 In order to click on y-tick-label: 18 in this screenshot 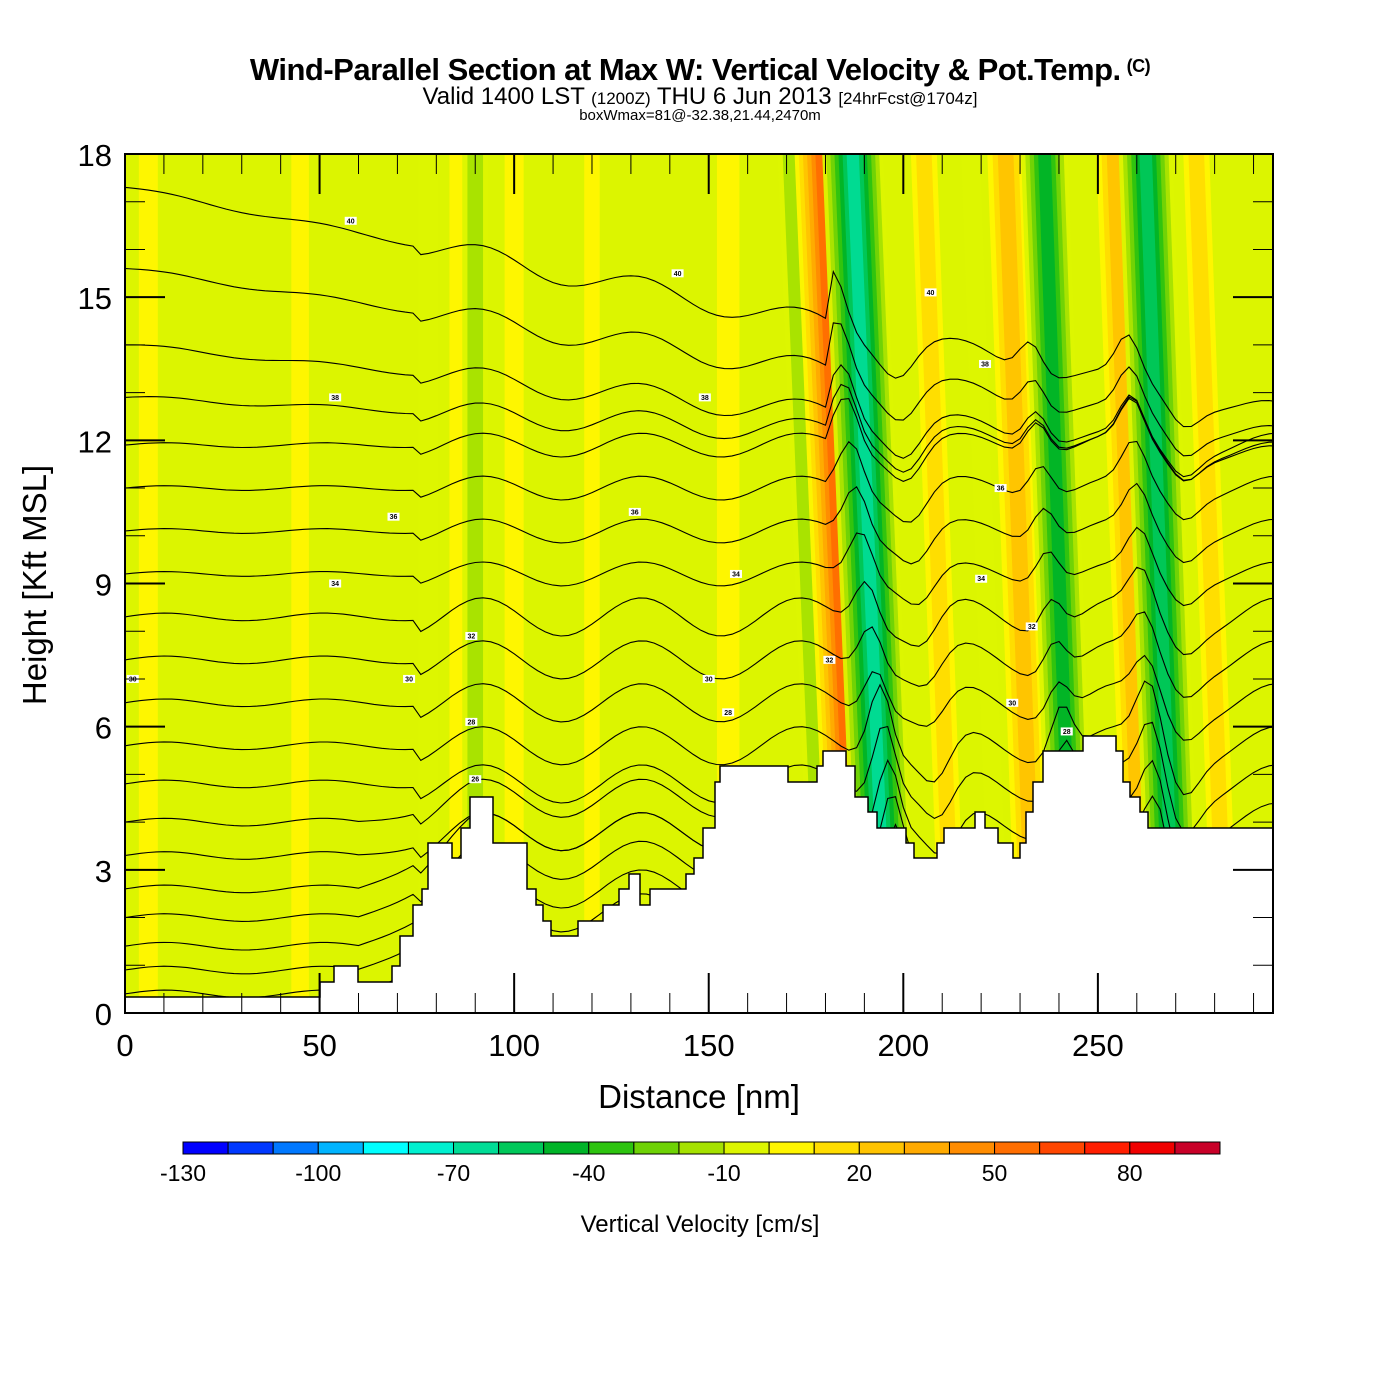, I will do `click(95, 155)`.